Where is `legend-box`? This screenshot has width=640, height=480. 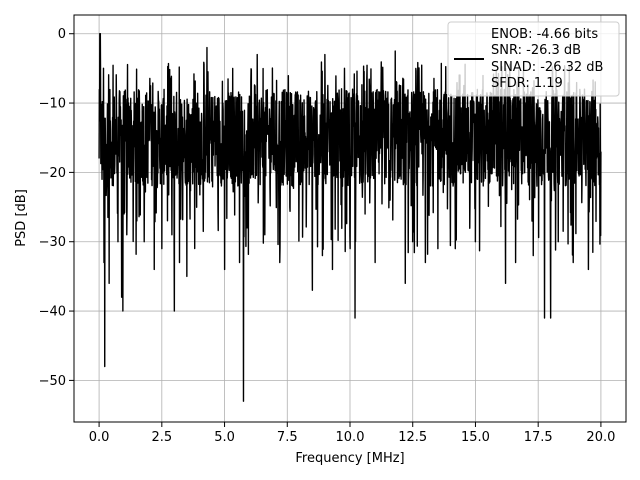 legend-box is located at coordinates (533, 59).